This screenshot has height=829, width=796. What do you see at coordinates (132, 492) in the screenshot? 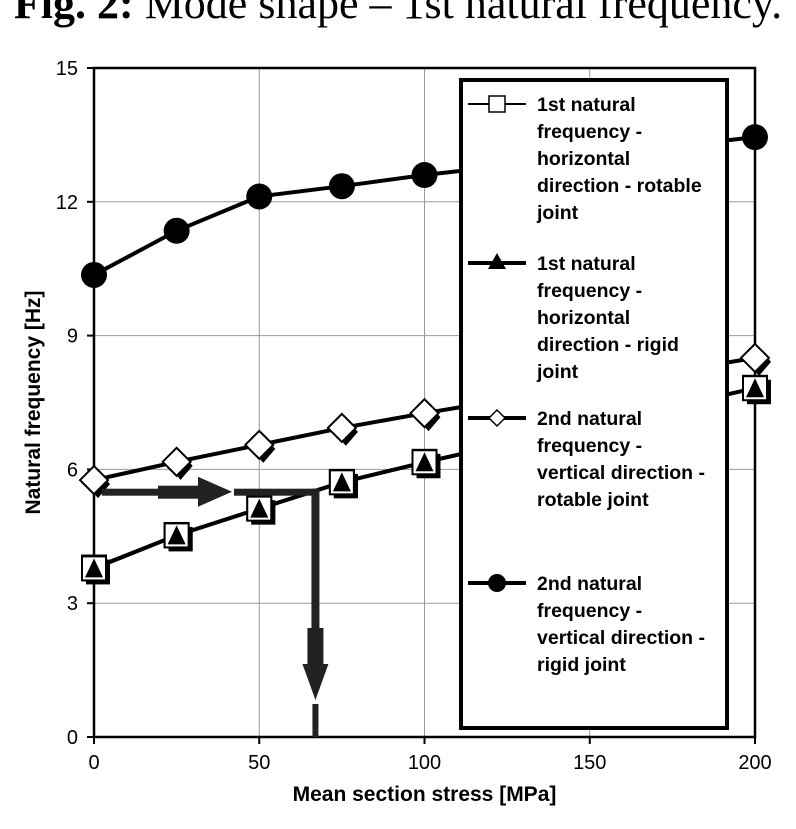
I see `annotation-arrow-right-tail` at bounding box center [132, 492].